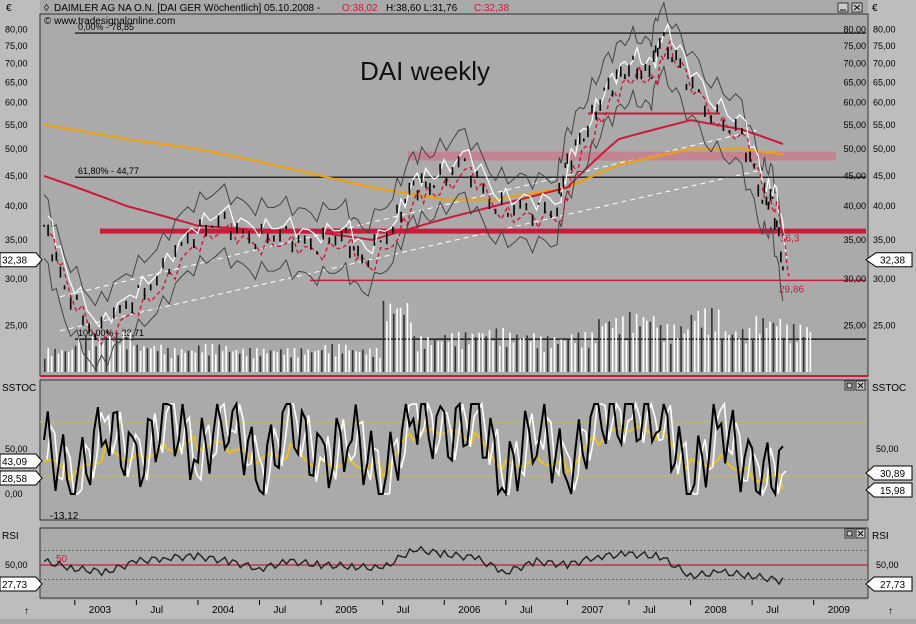  Describe the element at coordinates (10, 536) in the screenshot. I see `rsi-name-left: RSI` at that location.